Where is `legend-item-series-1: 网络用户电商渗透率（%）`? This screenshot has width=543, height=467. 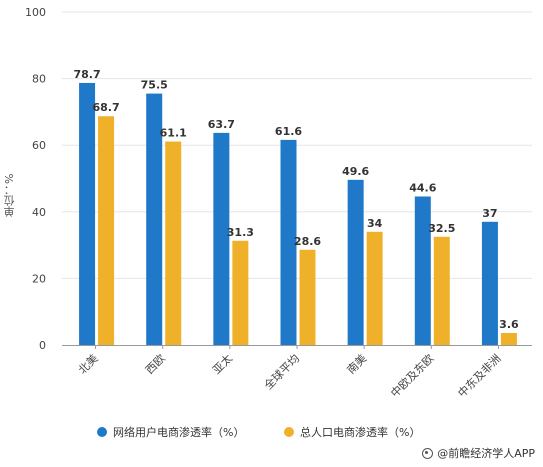
legend-item-series-1: 网络用户电商渗透率（%） is located at coordinates (170, 433).